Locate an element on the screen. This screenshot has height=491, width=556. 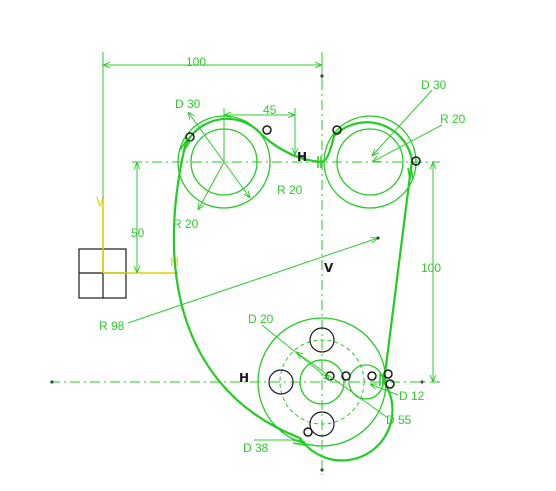
dim-d30-left: D 30 is located at coordinates (188, 104).